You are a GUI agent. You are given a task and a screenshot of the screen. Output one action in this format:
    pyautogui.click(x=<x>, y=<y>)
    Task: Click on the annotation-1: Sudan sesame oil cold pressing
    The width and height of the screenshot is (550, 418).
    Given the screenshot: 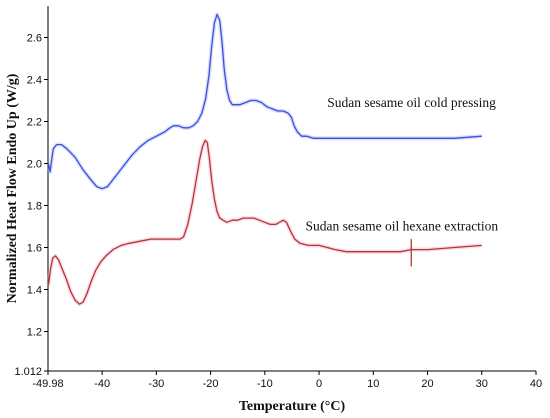 What is the action you would take?
    pyautogui.click(x=411, y=102)
    